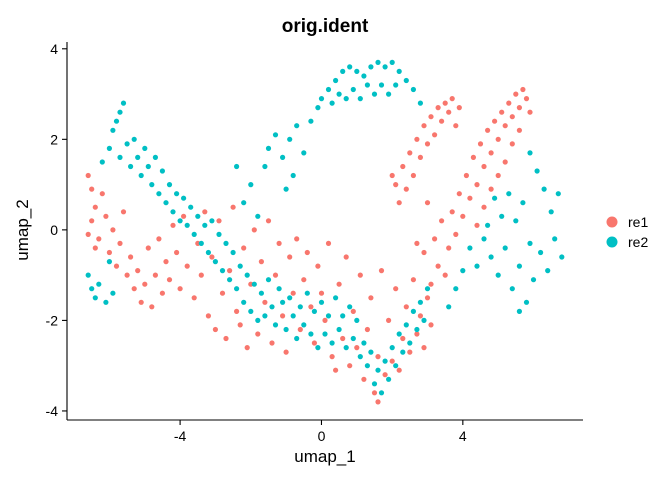  Describe the element at coordinates (52, 320) in the screenshot. I see `y-tick-label: -2` at that location.